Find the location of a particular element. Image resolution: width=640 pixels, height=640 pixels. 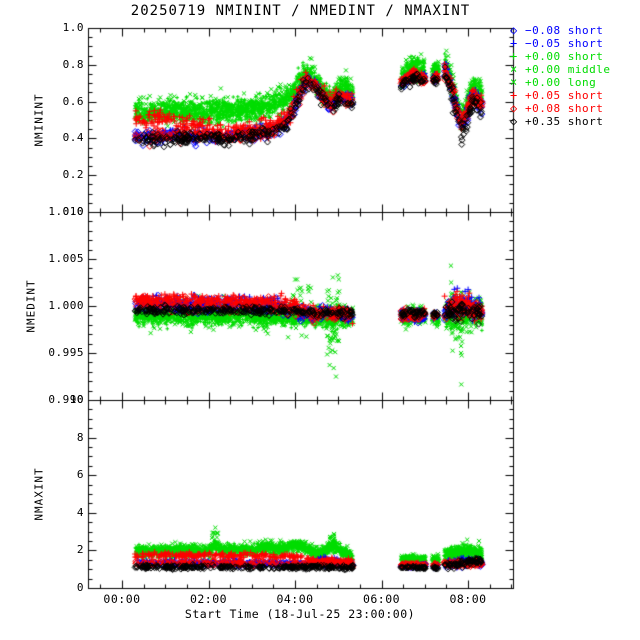

x-tick-label: 06:00 is located at coordinates (381, 599).